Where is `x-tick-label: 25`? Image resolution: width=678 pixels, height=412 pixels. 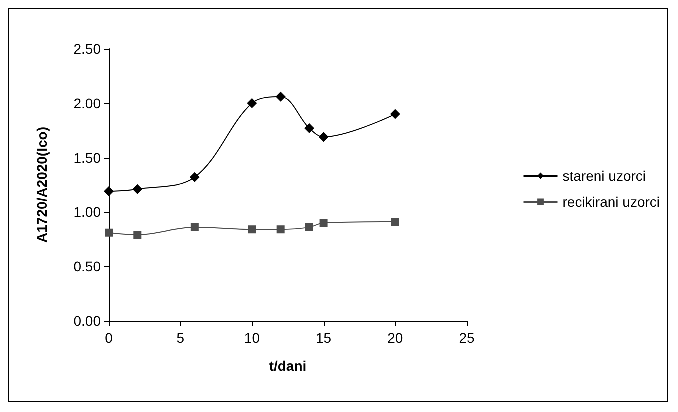 x-tick-label: 25 is located at coordinates (467, 338).